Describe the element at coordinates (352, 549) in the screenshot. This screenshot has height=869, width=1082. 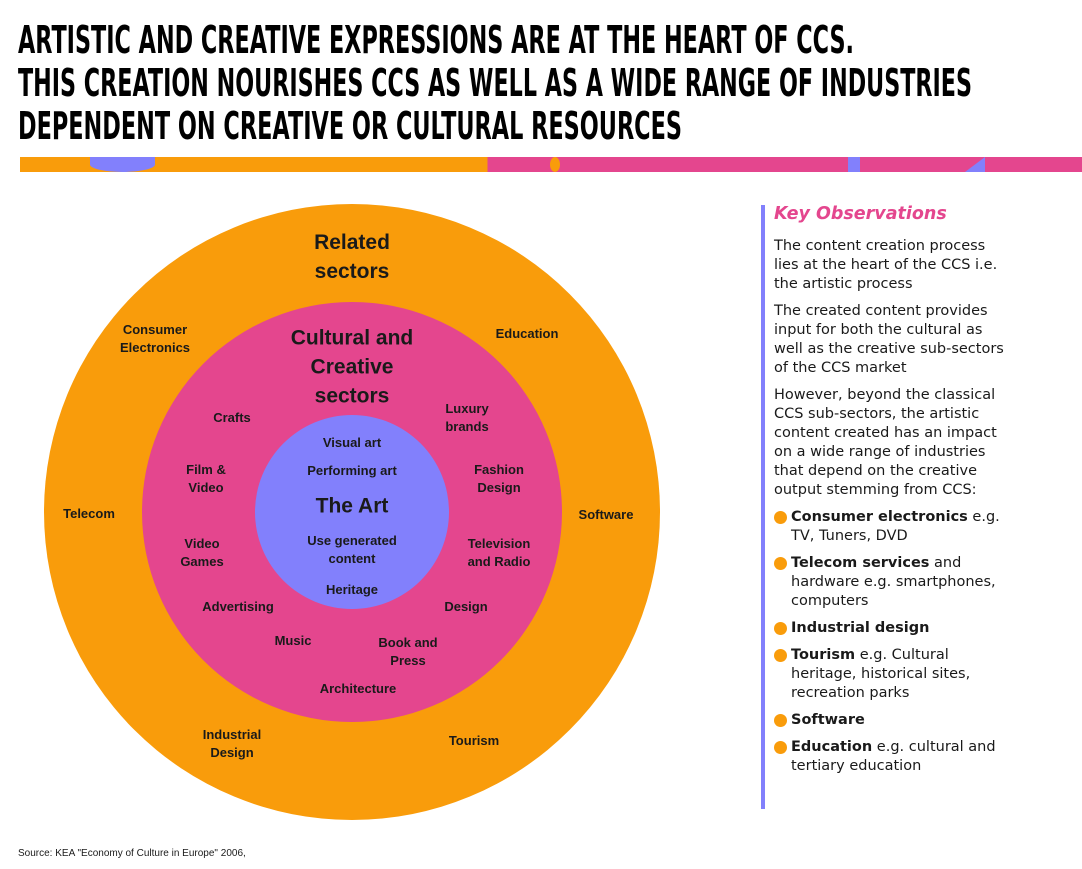
I see `inner-item: Use generated content` at that location.